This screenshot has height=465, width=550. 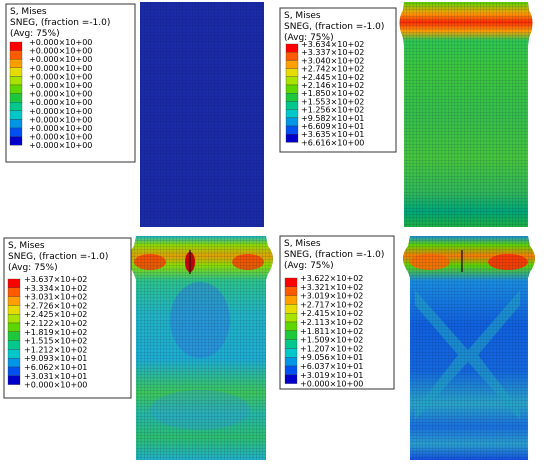 I want to click on legend-value: +1.850×10+02, so click(x=332, y=93).